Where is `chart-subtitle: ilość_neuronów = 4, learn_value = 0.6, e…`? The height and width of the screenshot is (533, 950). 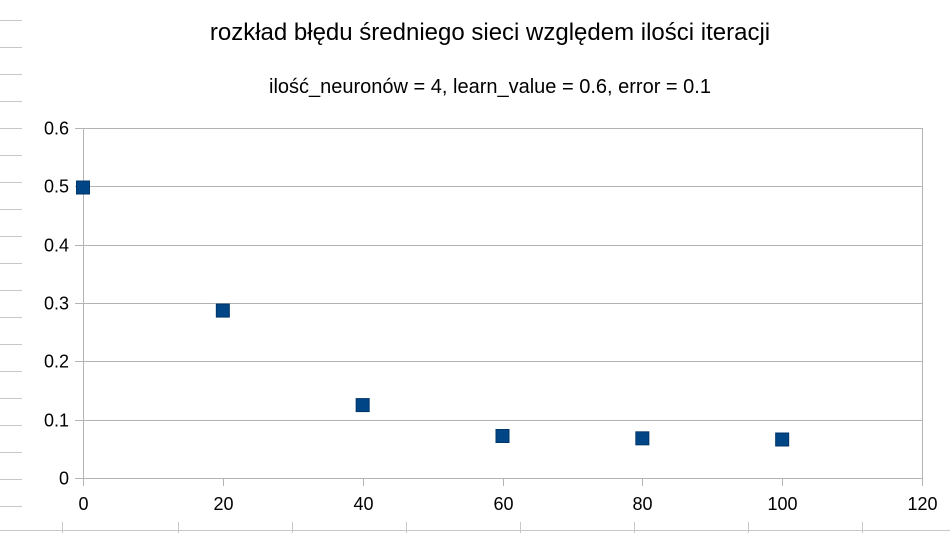 chart-subtitle: ilość_neuronów = 4, learn_value = 0.6, e… is located at coordinates (490, 87).